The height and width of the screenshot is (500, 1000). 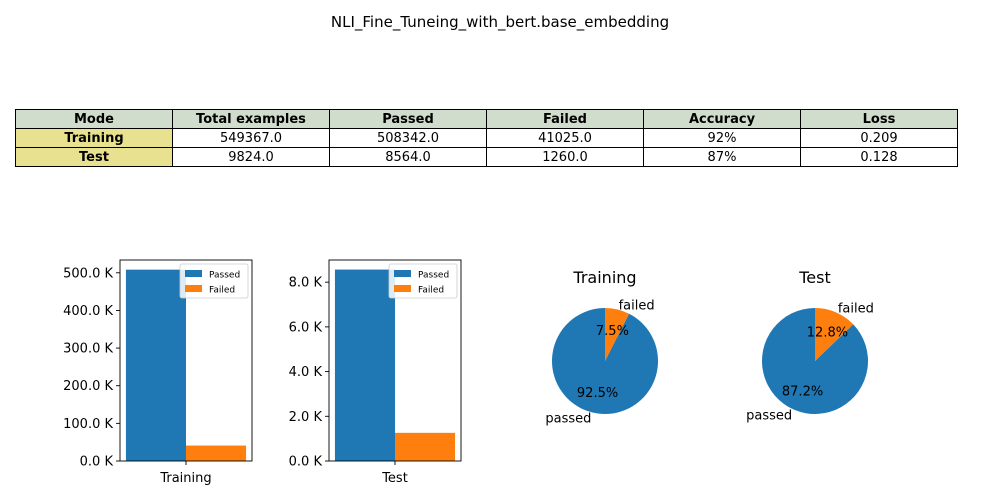 What do you see at coordinates (88, 349) in the screenshot?
I see `y-tick-label: 300.0 K` at bounding box center [88, 349].